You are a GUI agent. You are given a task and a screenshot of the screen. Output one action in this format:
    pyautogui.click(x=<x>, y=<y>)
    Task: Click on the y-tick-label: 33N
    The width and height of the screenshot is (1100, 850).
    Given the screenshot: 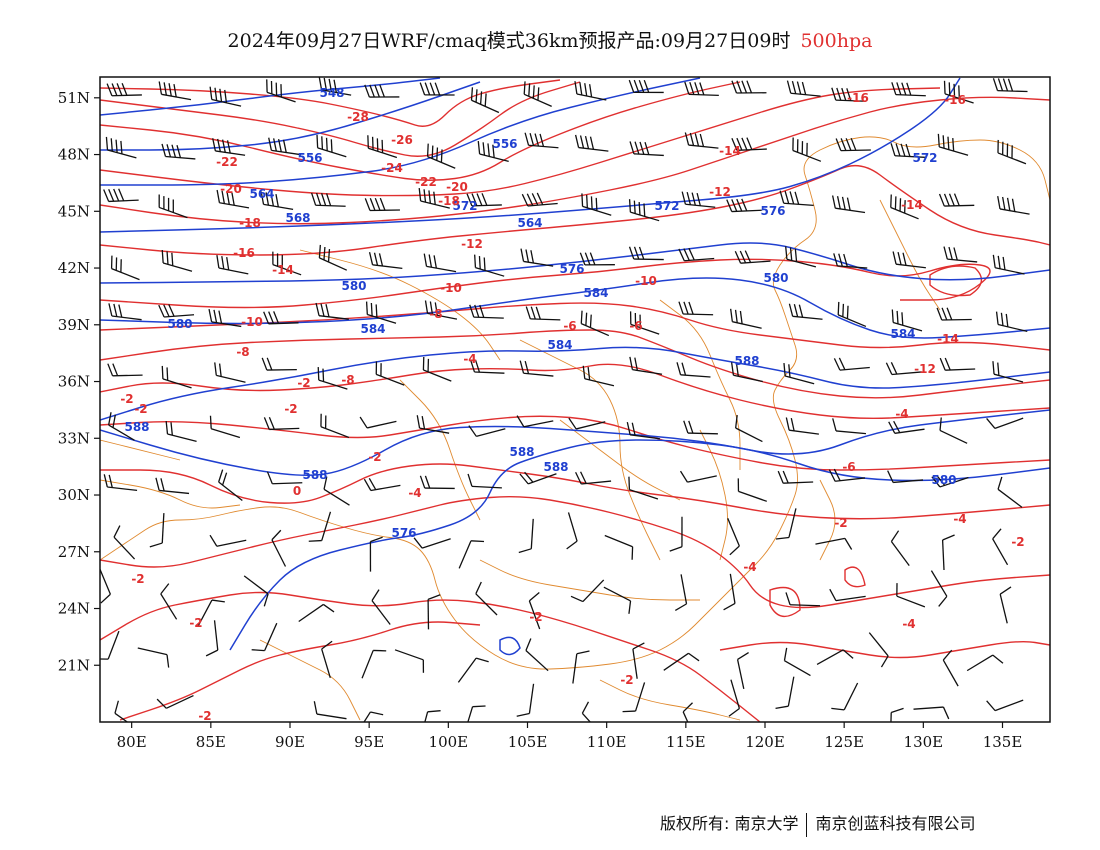 What is the action you would take?
    pyautogui.click(x=74, y=438)
    